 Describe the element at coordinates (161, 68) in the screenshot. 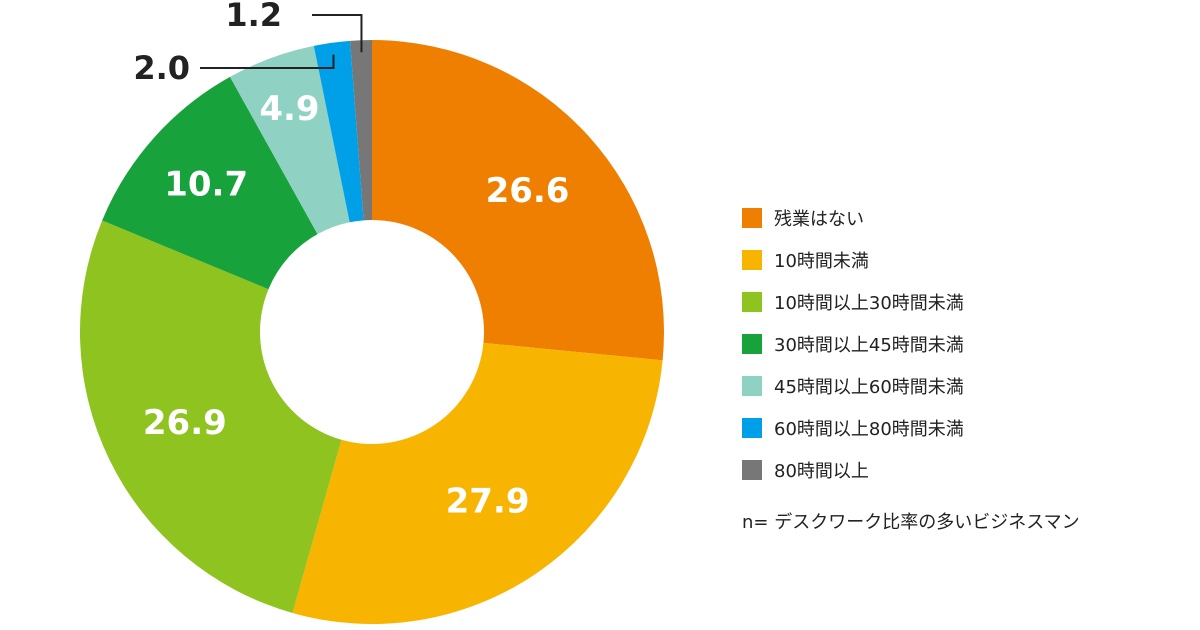

I see `slice-value-label: 2.0` at that location.